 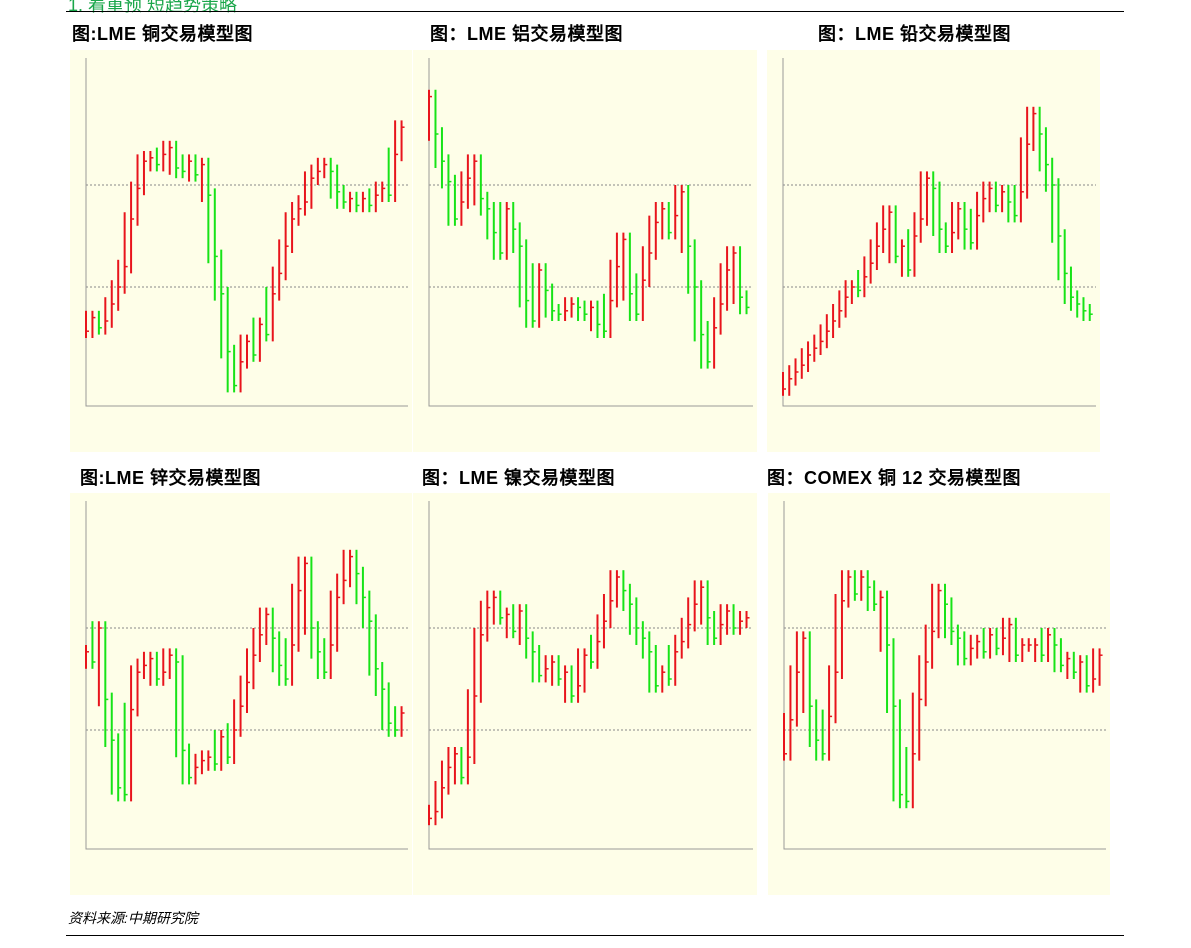 I want to click on chart-panel-lme-aluminum, so click(x=585, y=251).